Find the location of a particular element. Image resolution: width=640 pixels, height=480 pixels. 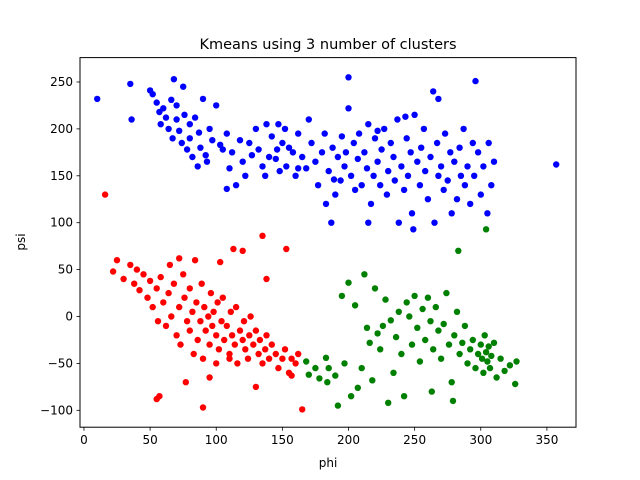

x-tick-label: 150 is located at coordinates (282, 440).